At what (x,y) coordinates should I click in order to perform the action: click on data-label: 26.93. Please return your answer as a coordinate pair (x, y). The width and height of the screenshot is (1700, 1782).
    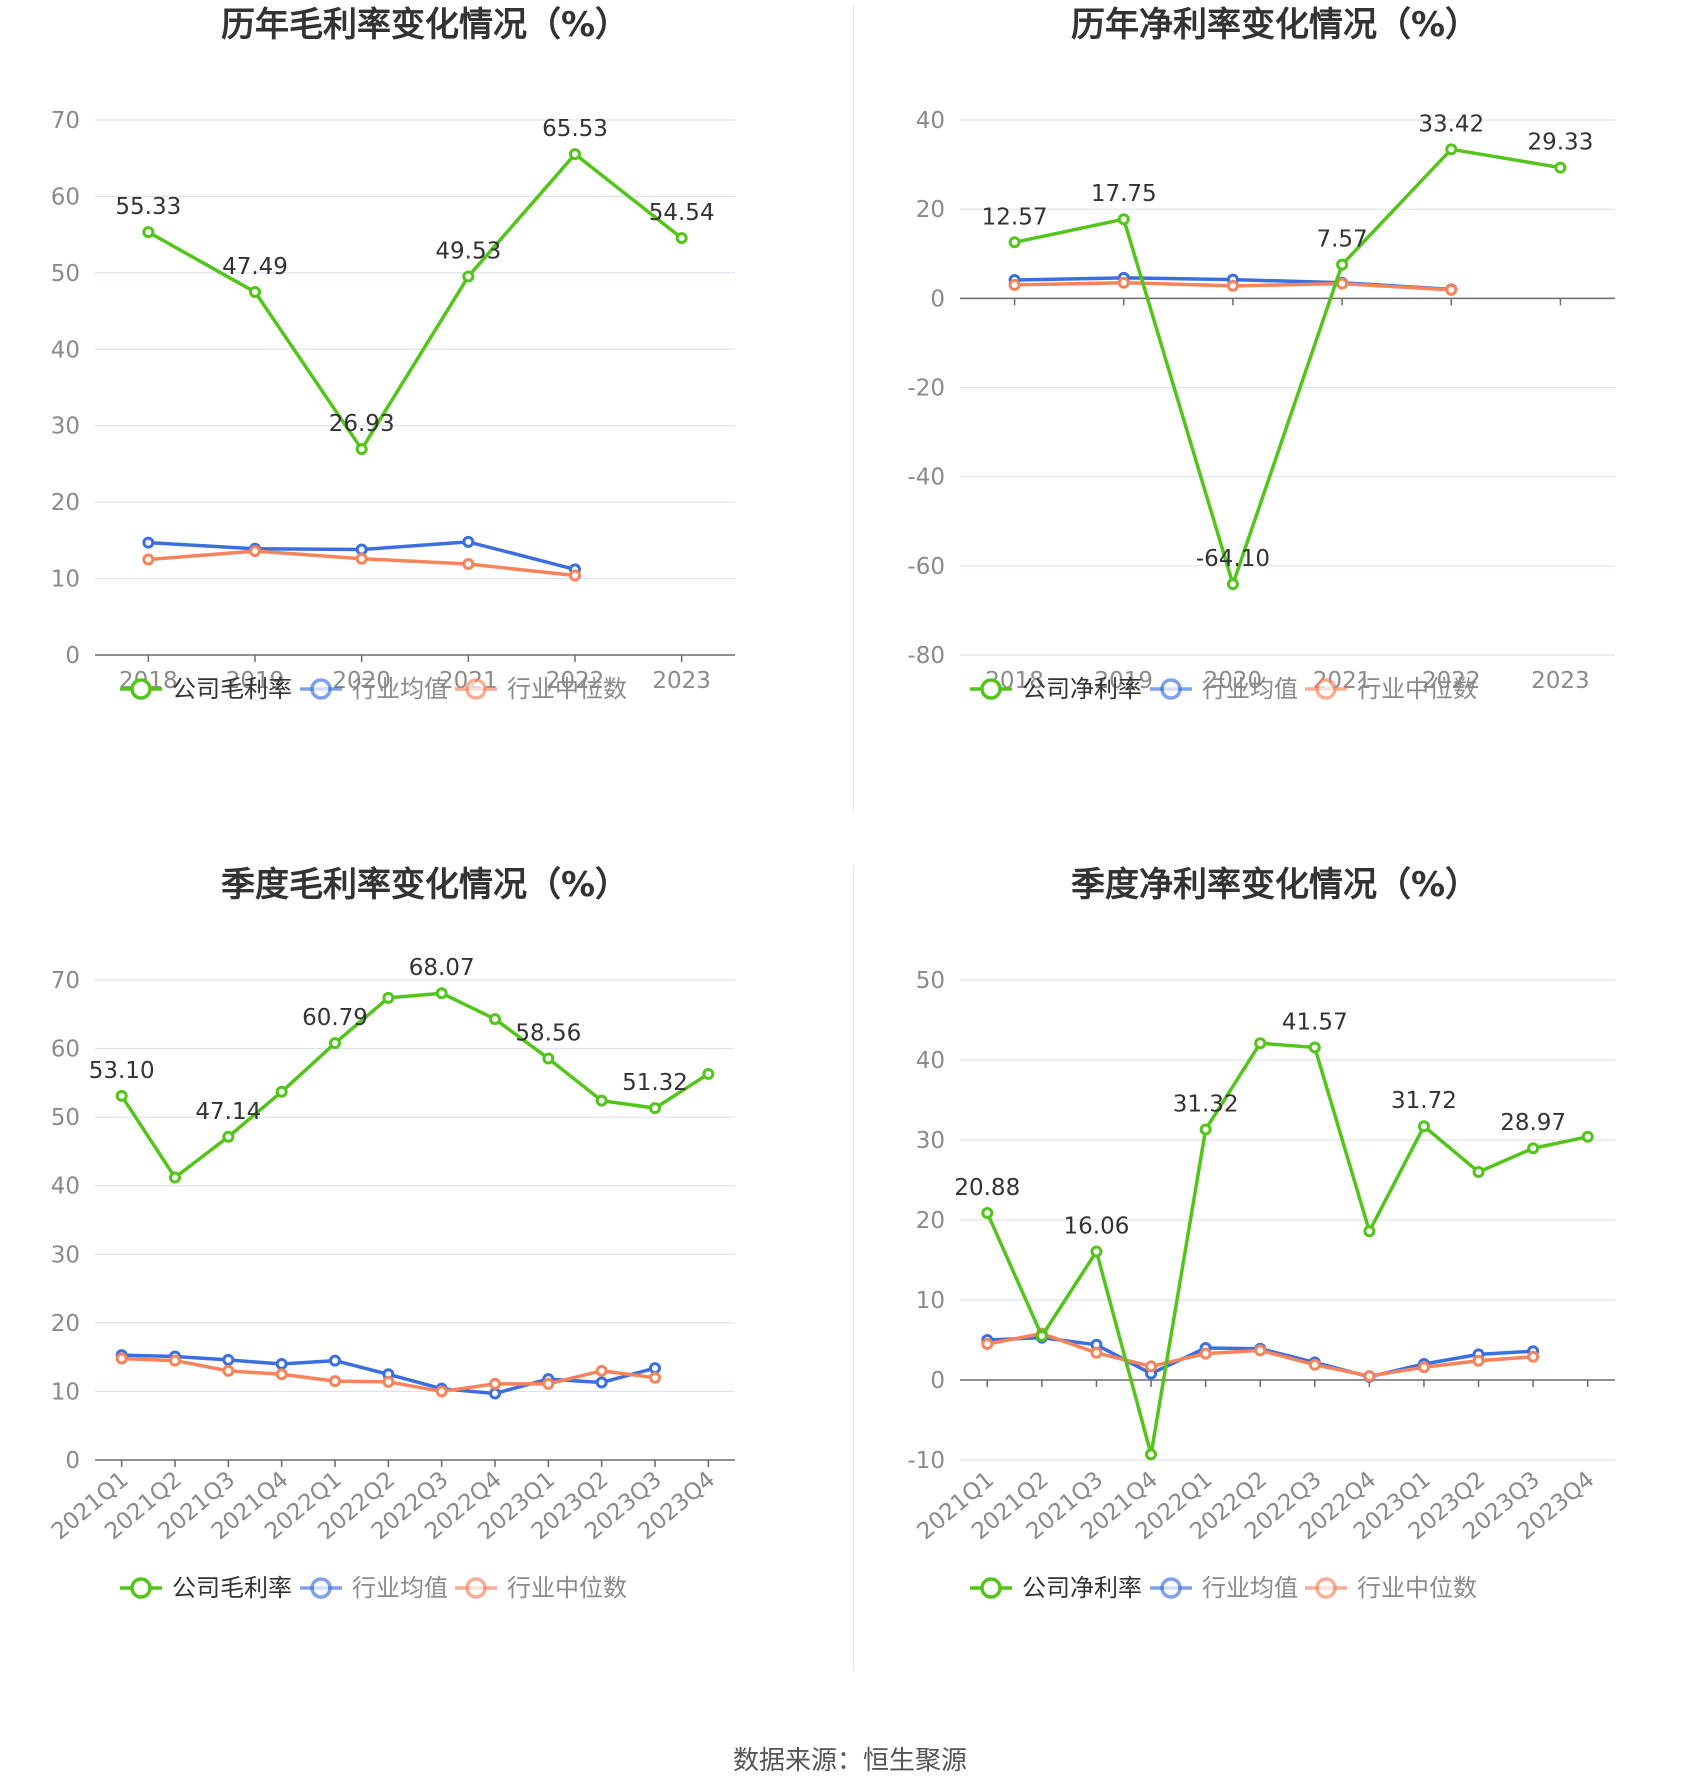
    Looking at the image, I should click on (362, 424).